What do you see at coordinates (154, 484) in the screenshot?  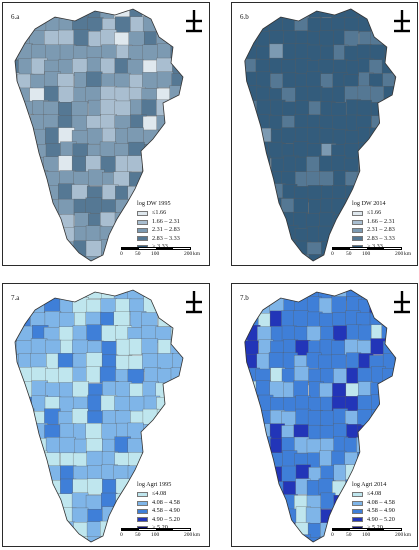 I see `legend-title: log Agri 1995` at bounding box center [154, 484].